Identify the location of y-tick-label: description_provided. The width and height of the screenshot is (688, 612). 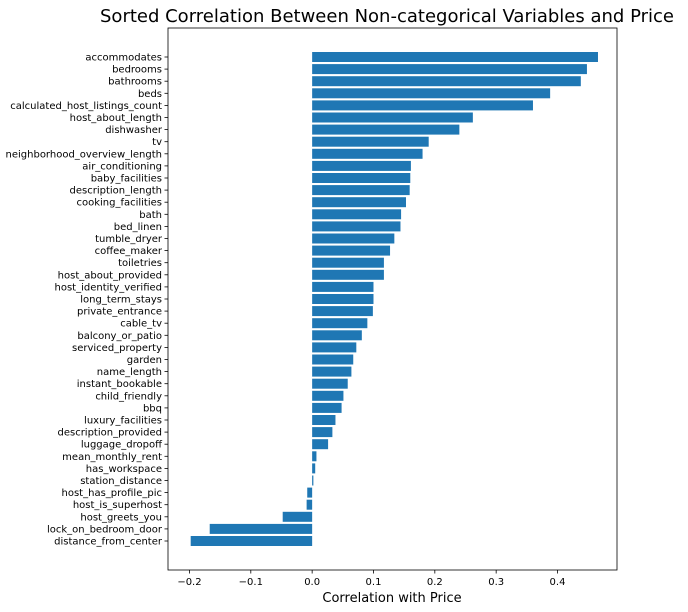
(109, 433).